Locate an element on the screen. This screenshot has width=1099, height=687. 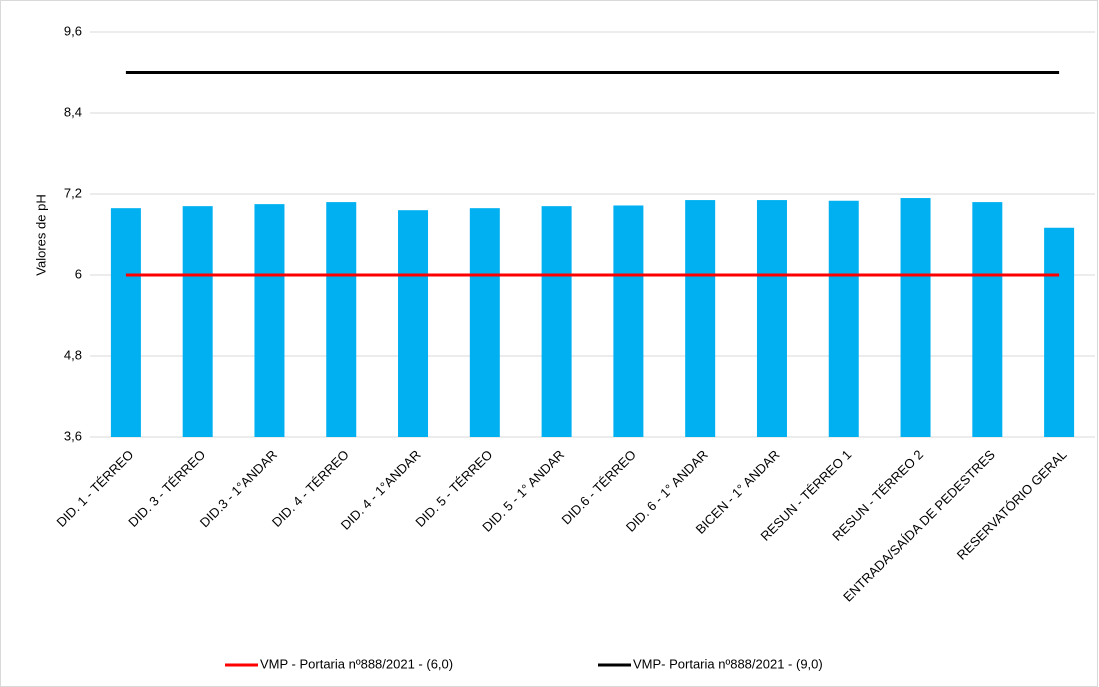
y-tick-label: 9,6 is located at coordinates (73, 30).